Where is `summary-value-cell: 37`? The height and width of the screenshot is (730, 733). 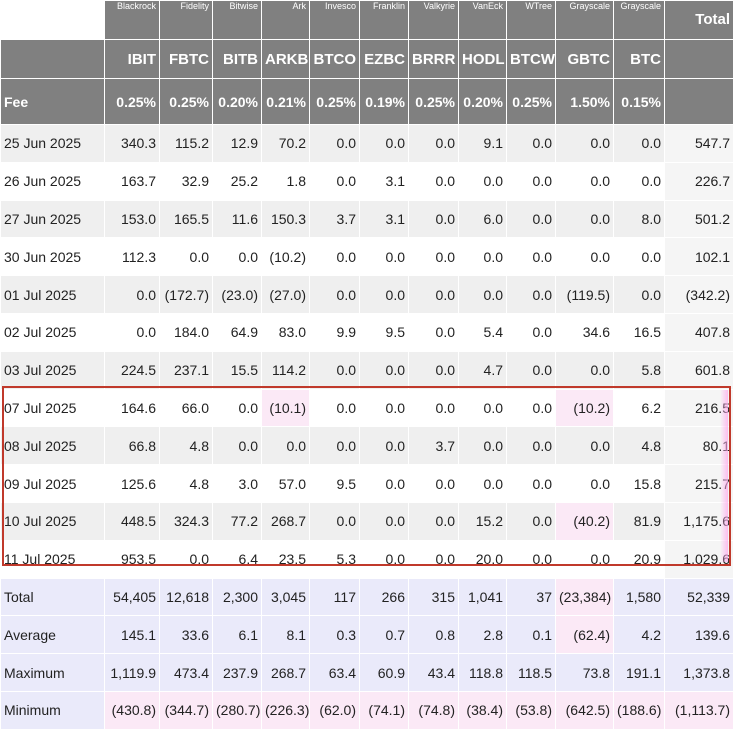 summary-value-cell: 37 is located at coordinates (531, 597).